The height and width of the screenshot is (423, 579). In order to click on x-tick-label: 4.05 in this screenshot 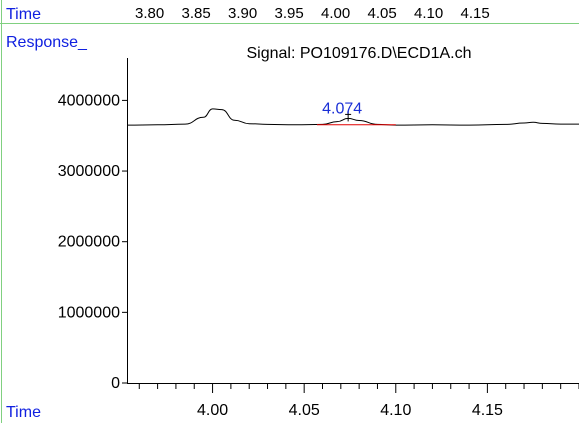, I will do `click(304, 410)`.